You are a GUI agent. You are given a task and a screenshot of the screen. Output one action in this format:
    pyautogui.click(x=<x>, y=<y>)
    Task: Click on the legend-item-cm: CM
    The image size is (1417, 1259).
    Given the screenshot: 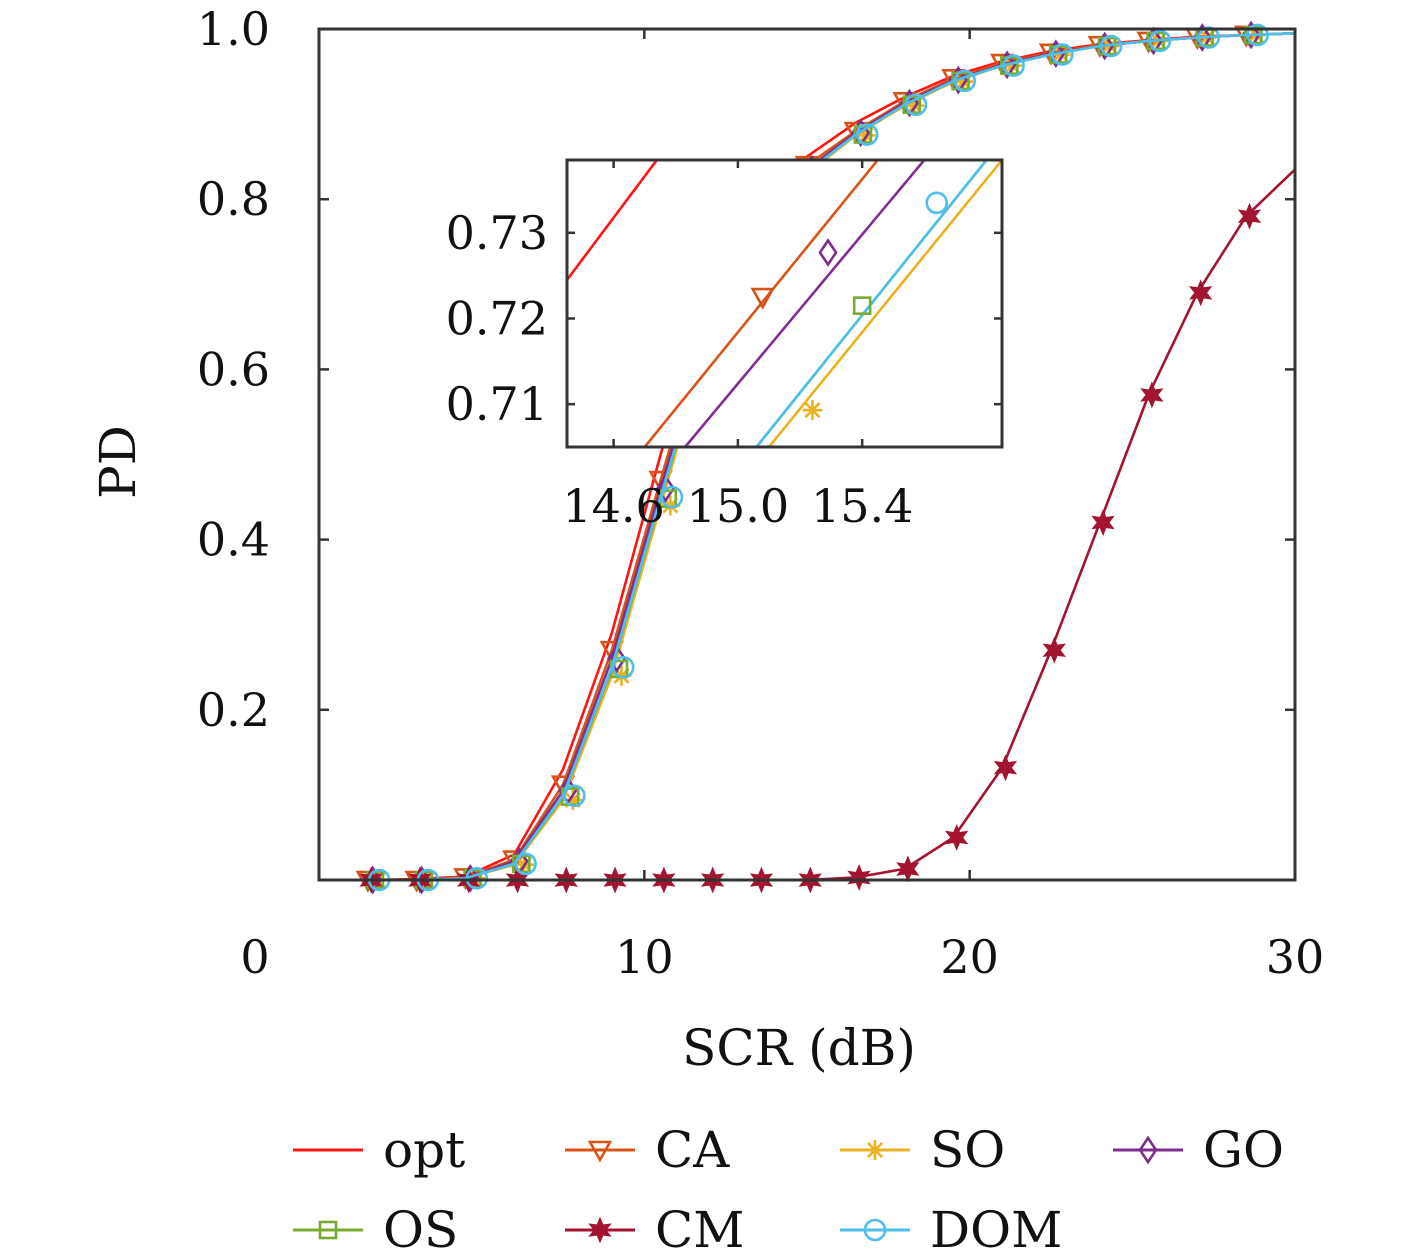 What is the action you would take?
    pyautogui.click(x=654, y=1230)
    